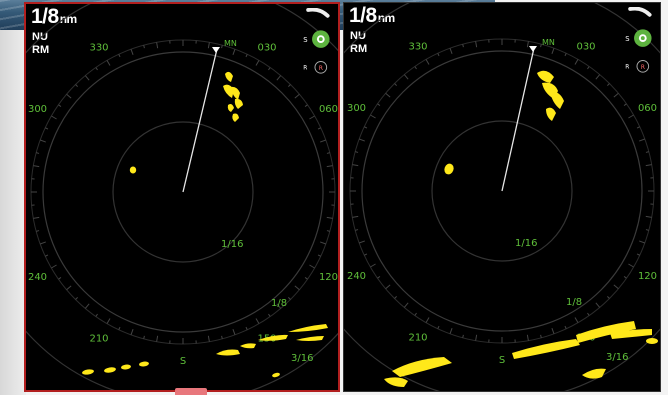  Describe the element at coordinates (98, 338) in the screenshot. I see `bearing-label: 210` at that location.